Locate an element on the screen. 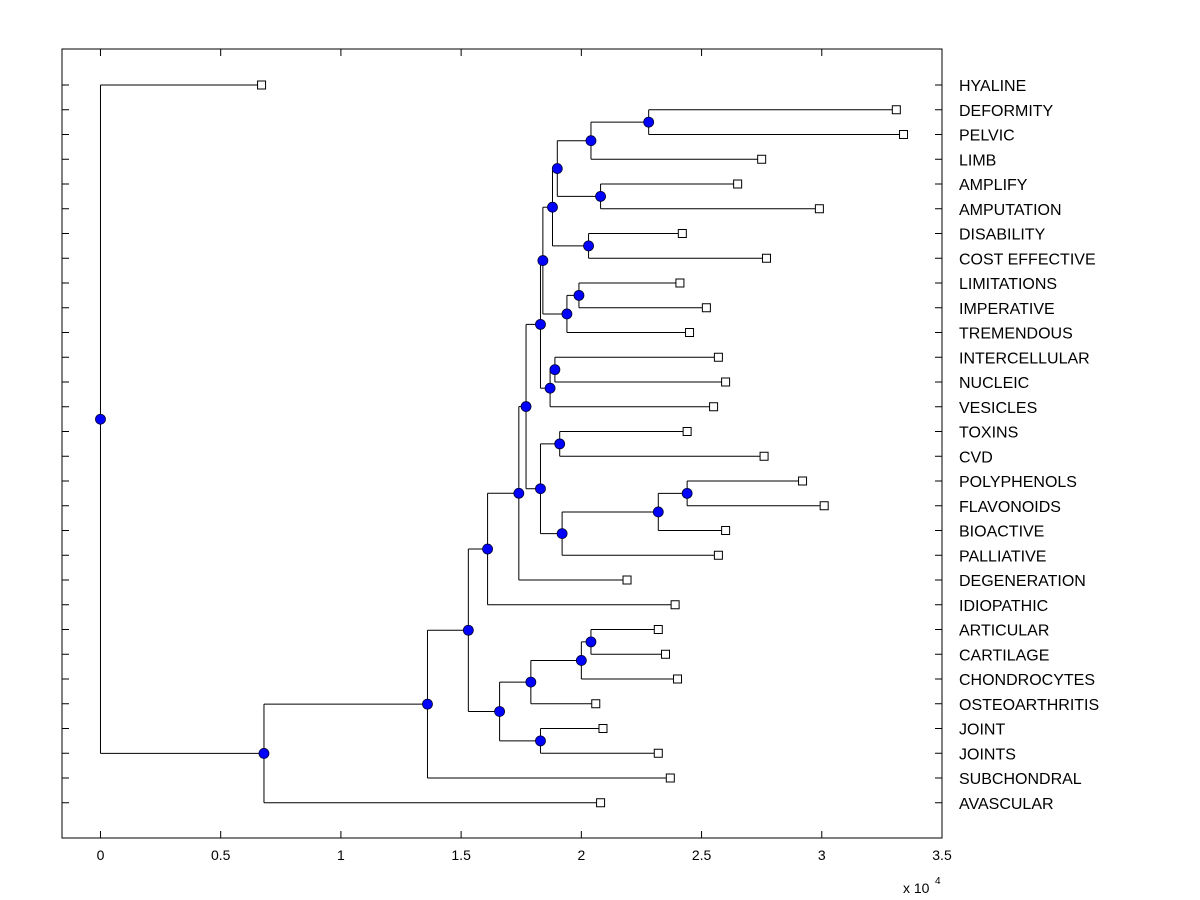 This screenshot has width=1200, height=900. x-tick-label: 1.5 is located at coordinates (461, 855).